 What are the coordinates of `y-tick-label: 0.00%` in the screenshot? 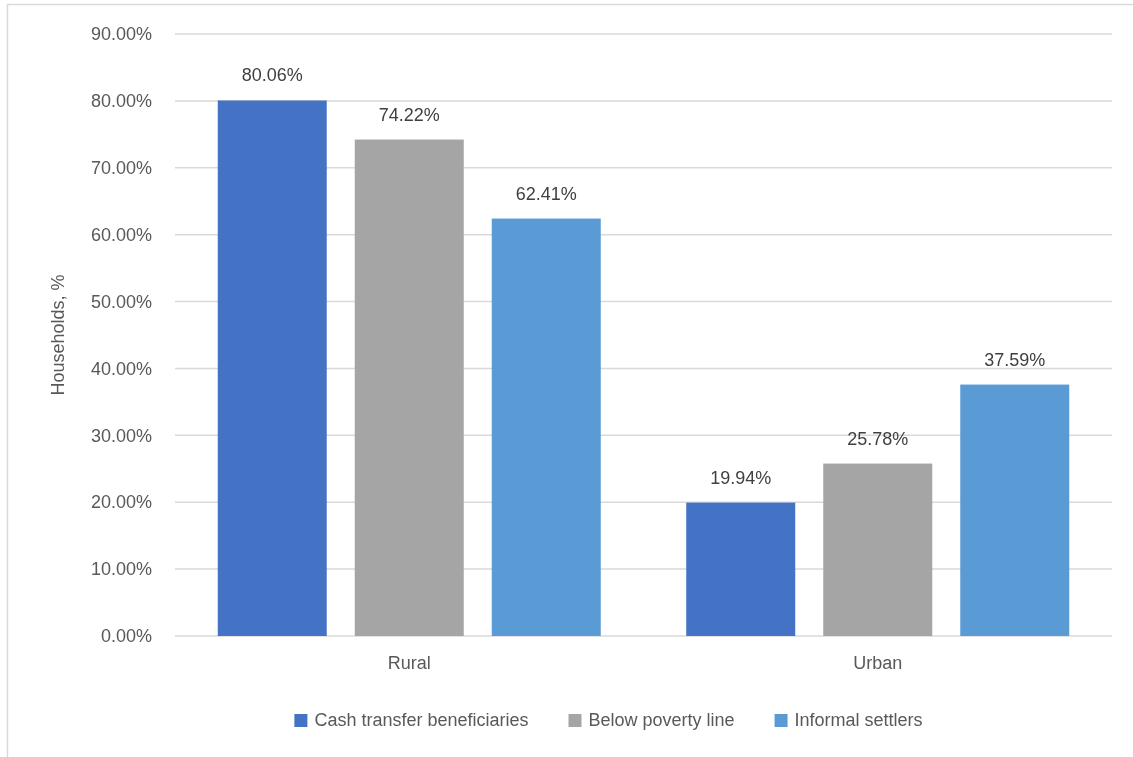 It's located at (126, 636).